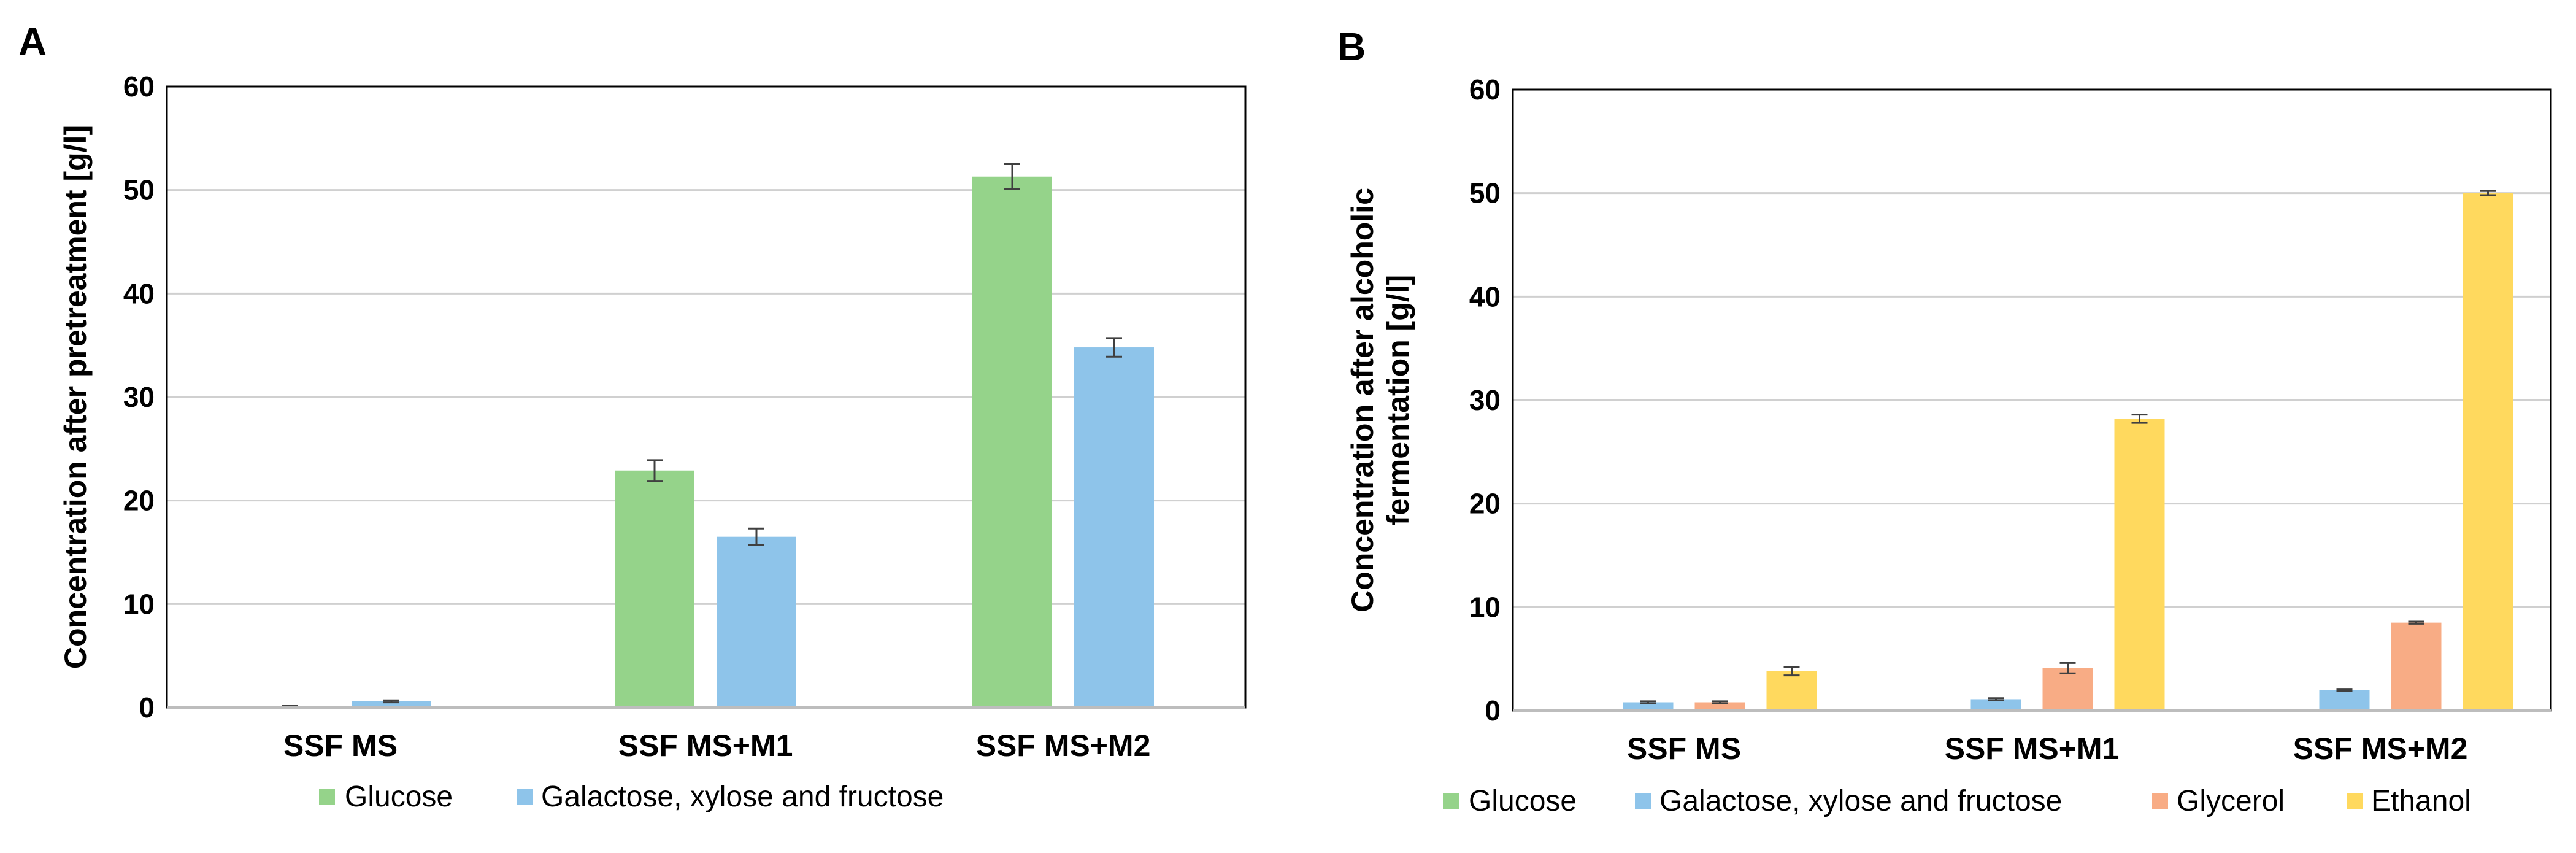 The height and width of the screenshot is (853, 2576). What do you see at coordinates (2416, 666) in the screenshot?
I see `panel-b-bar-glycerol-ssf-ms-m2` at bounding box center [2416, 666].